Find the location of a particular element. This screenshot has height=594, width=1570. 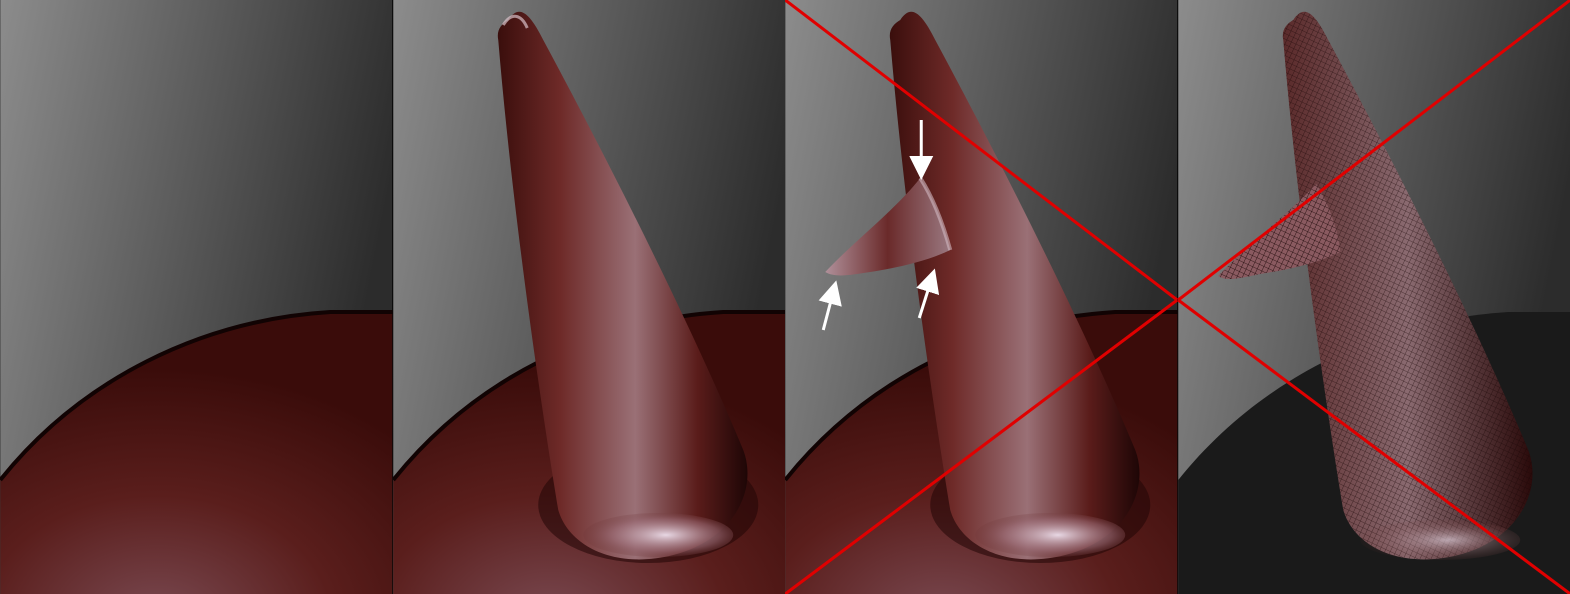

fin-blend-seam is located at coordinates (935, 213).